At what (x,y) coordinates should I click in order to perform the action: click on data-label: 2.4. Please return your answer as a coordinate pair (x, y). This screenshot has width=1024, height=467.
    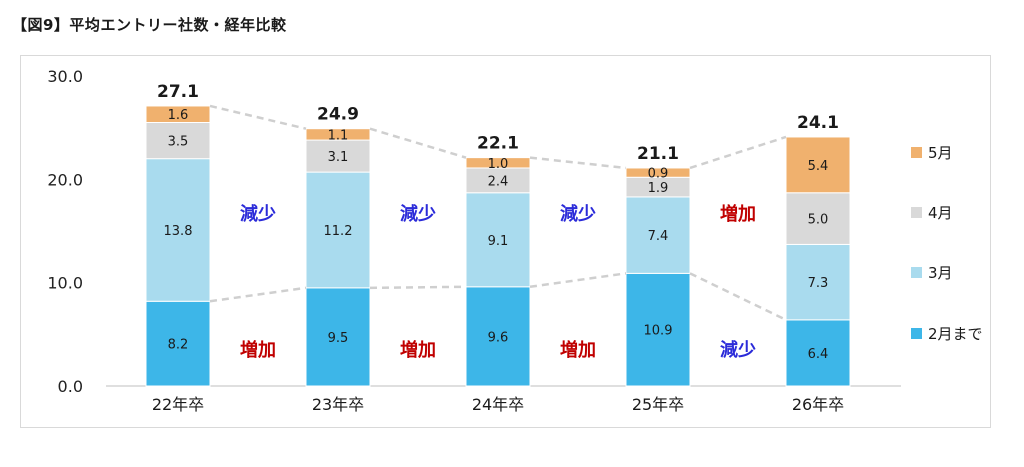
    Looking at the image, I should click on (498, 181).